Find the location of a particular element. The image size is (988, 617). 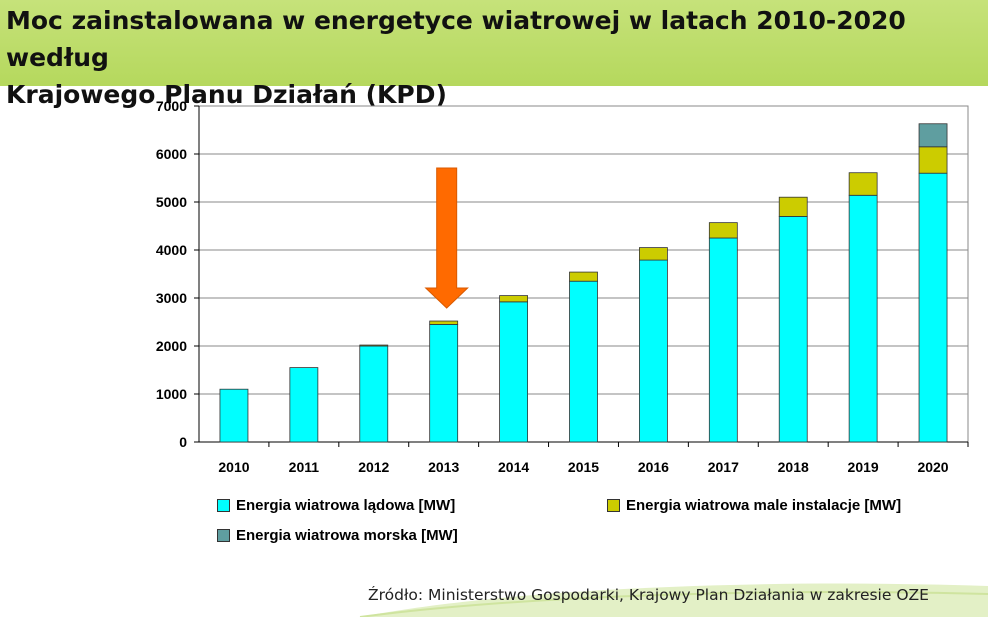

x-tick-label: 2019 is located at coordinates (863, 467).